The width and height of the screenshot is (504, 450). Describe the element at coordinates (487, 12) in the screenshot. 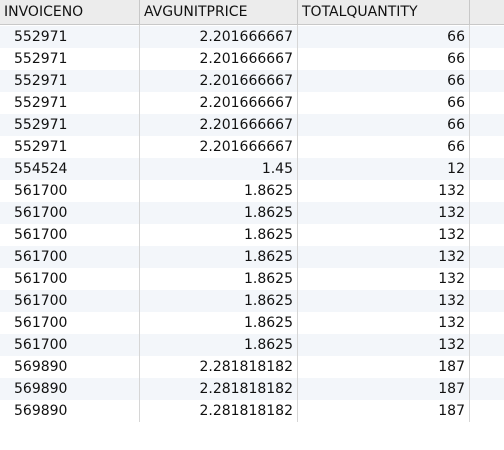

I see `column-header-filler` at that location.